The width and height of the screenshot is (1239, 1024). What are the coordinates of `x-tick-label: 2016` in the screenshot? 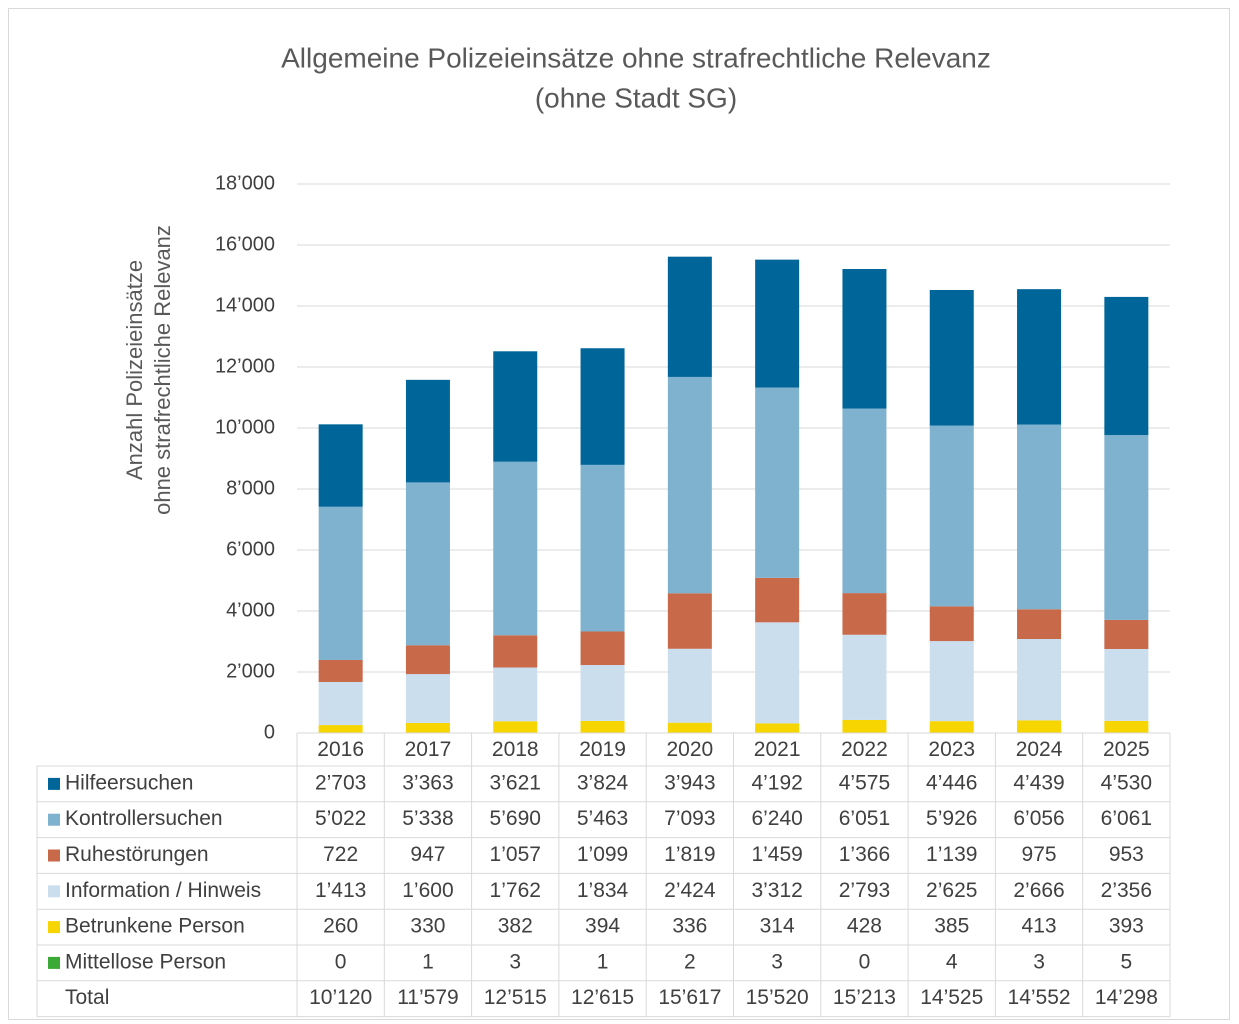 It's located at (340, 749).